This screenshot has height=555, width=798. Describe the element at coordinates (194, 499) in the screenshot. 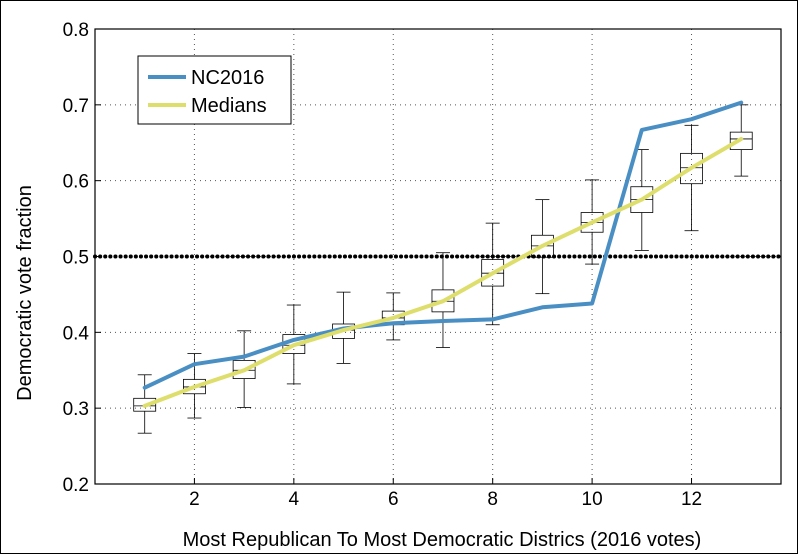

I see `x-tick-label: 2` at that location.